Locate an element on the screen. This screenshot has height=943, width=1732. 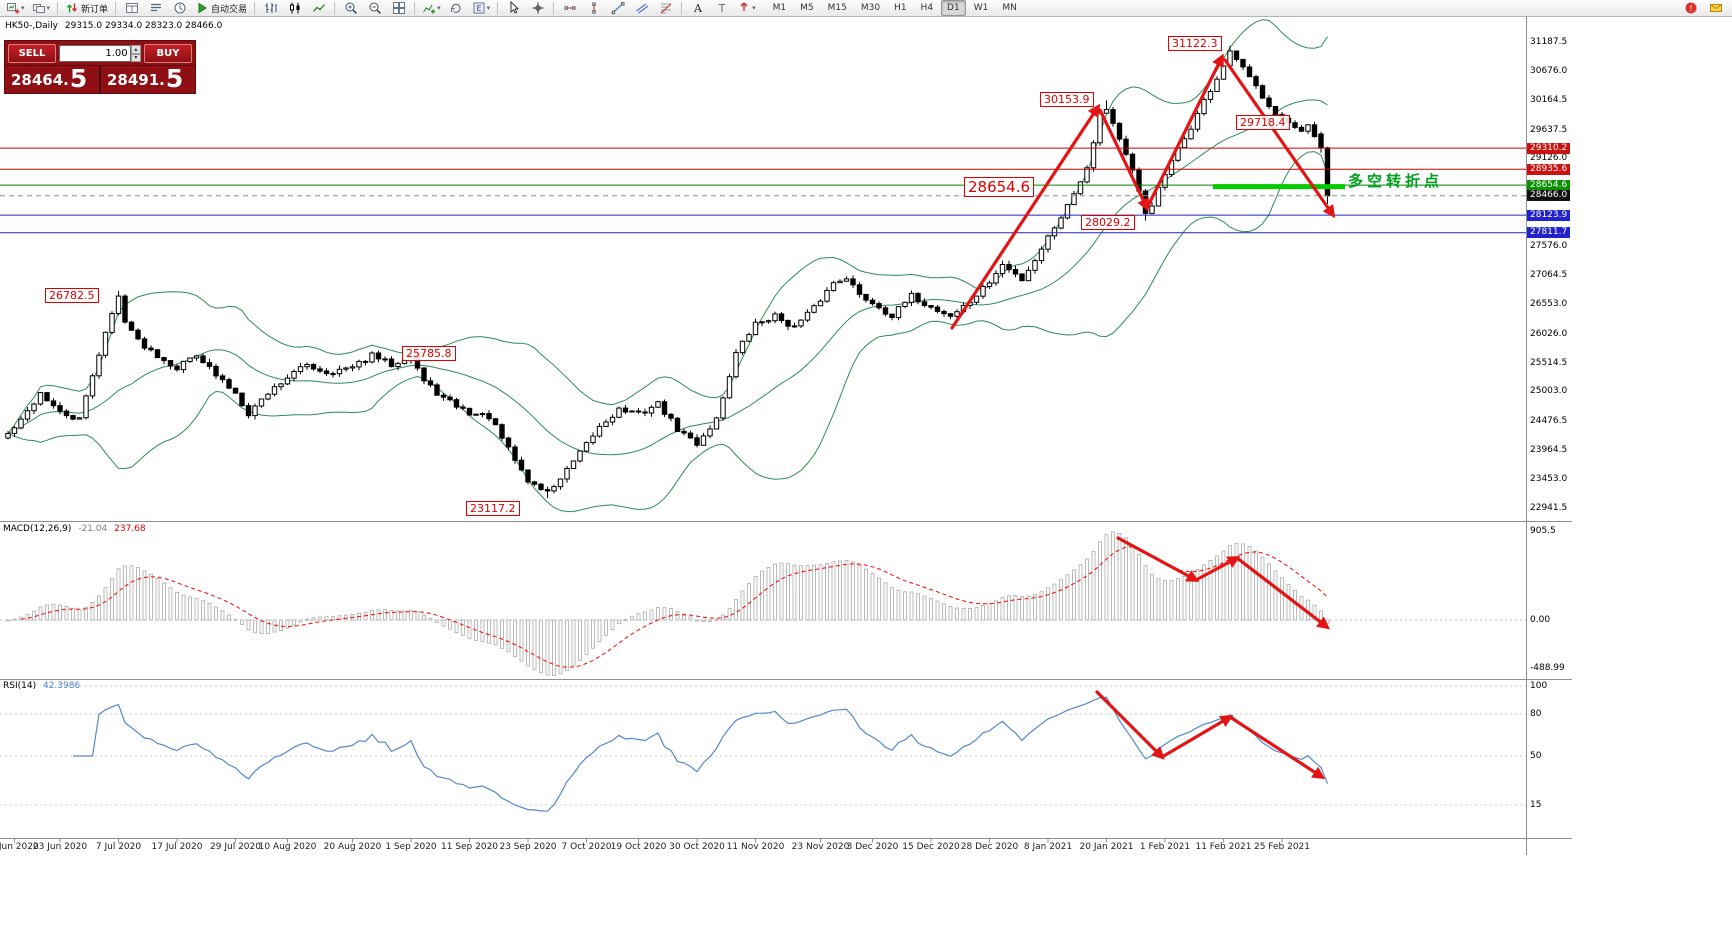
price-annotation: 25785.8 is located at coordinates (429, 353).